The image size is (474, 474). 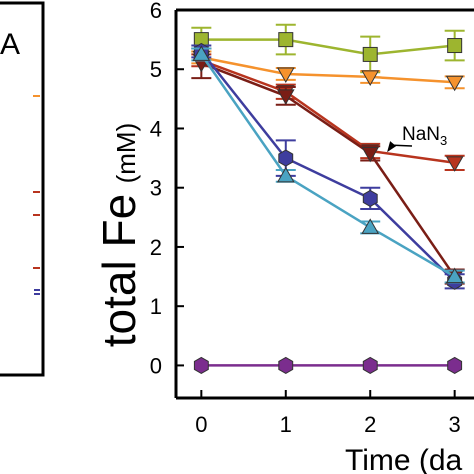 What do you see at coordinates (156, 69) in the screenshot?
I see `y-tick-label: 5` at bounding box center [156, 69].